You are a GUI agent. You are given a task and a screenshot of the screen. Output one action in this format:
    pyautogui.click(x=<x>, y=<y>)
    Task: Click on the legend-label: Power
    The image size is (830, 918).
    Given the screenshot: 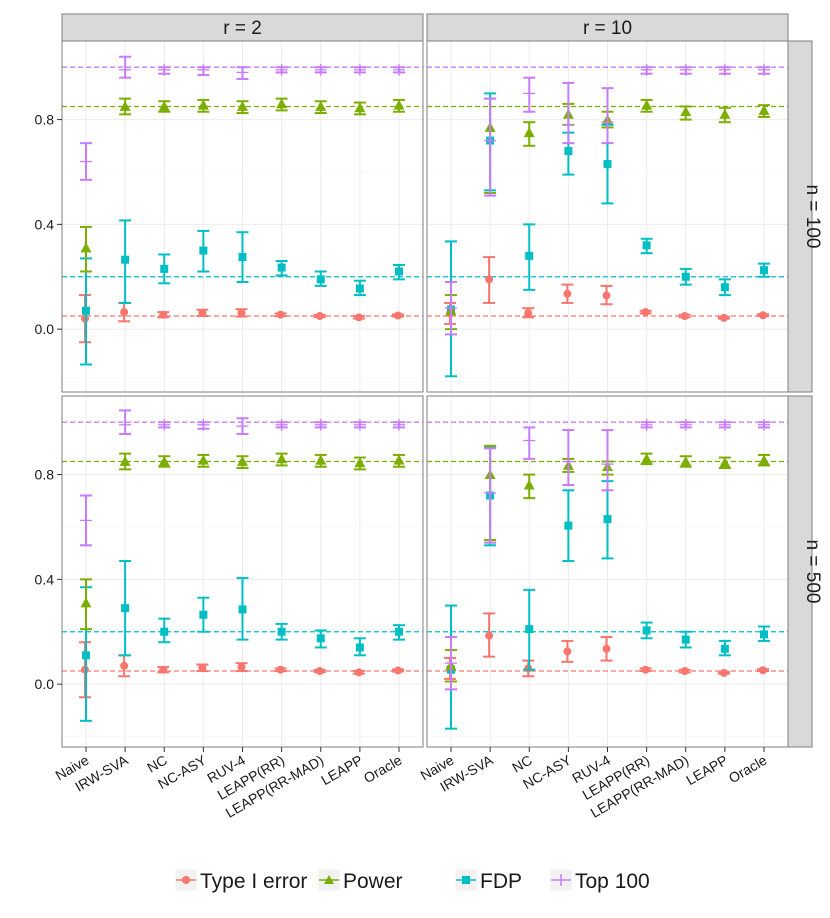 What is the action you would take?
    pyautogui.click(x=373, y=881)
    